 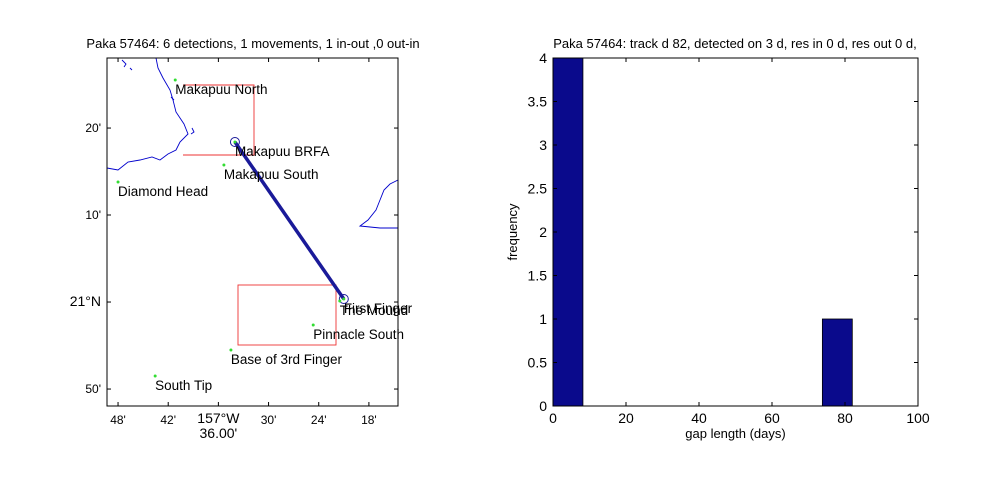 What do you see at coordinates (538, 276) in the screenshot?
I see `y-tick-label: 1.5` at bounding box center [538, 276].